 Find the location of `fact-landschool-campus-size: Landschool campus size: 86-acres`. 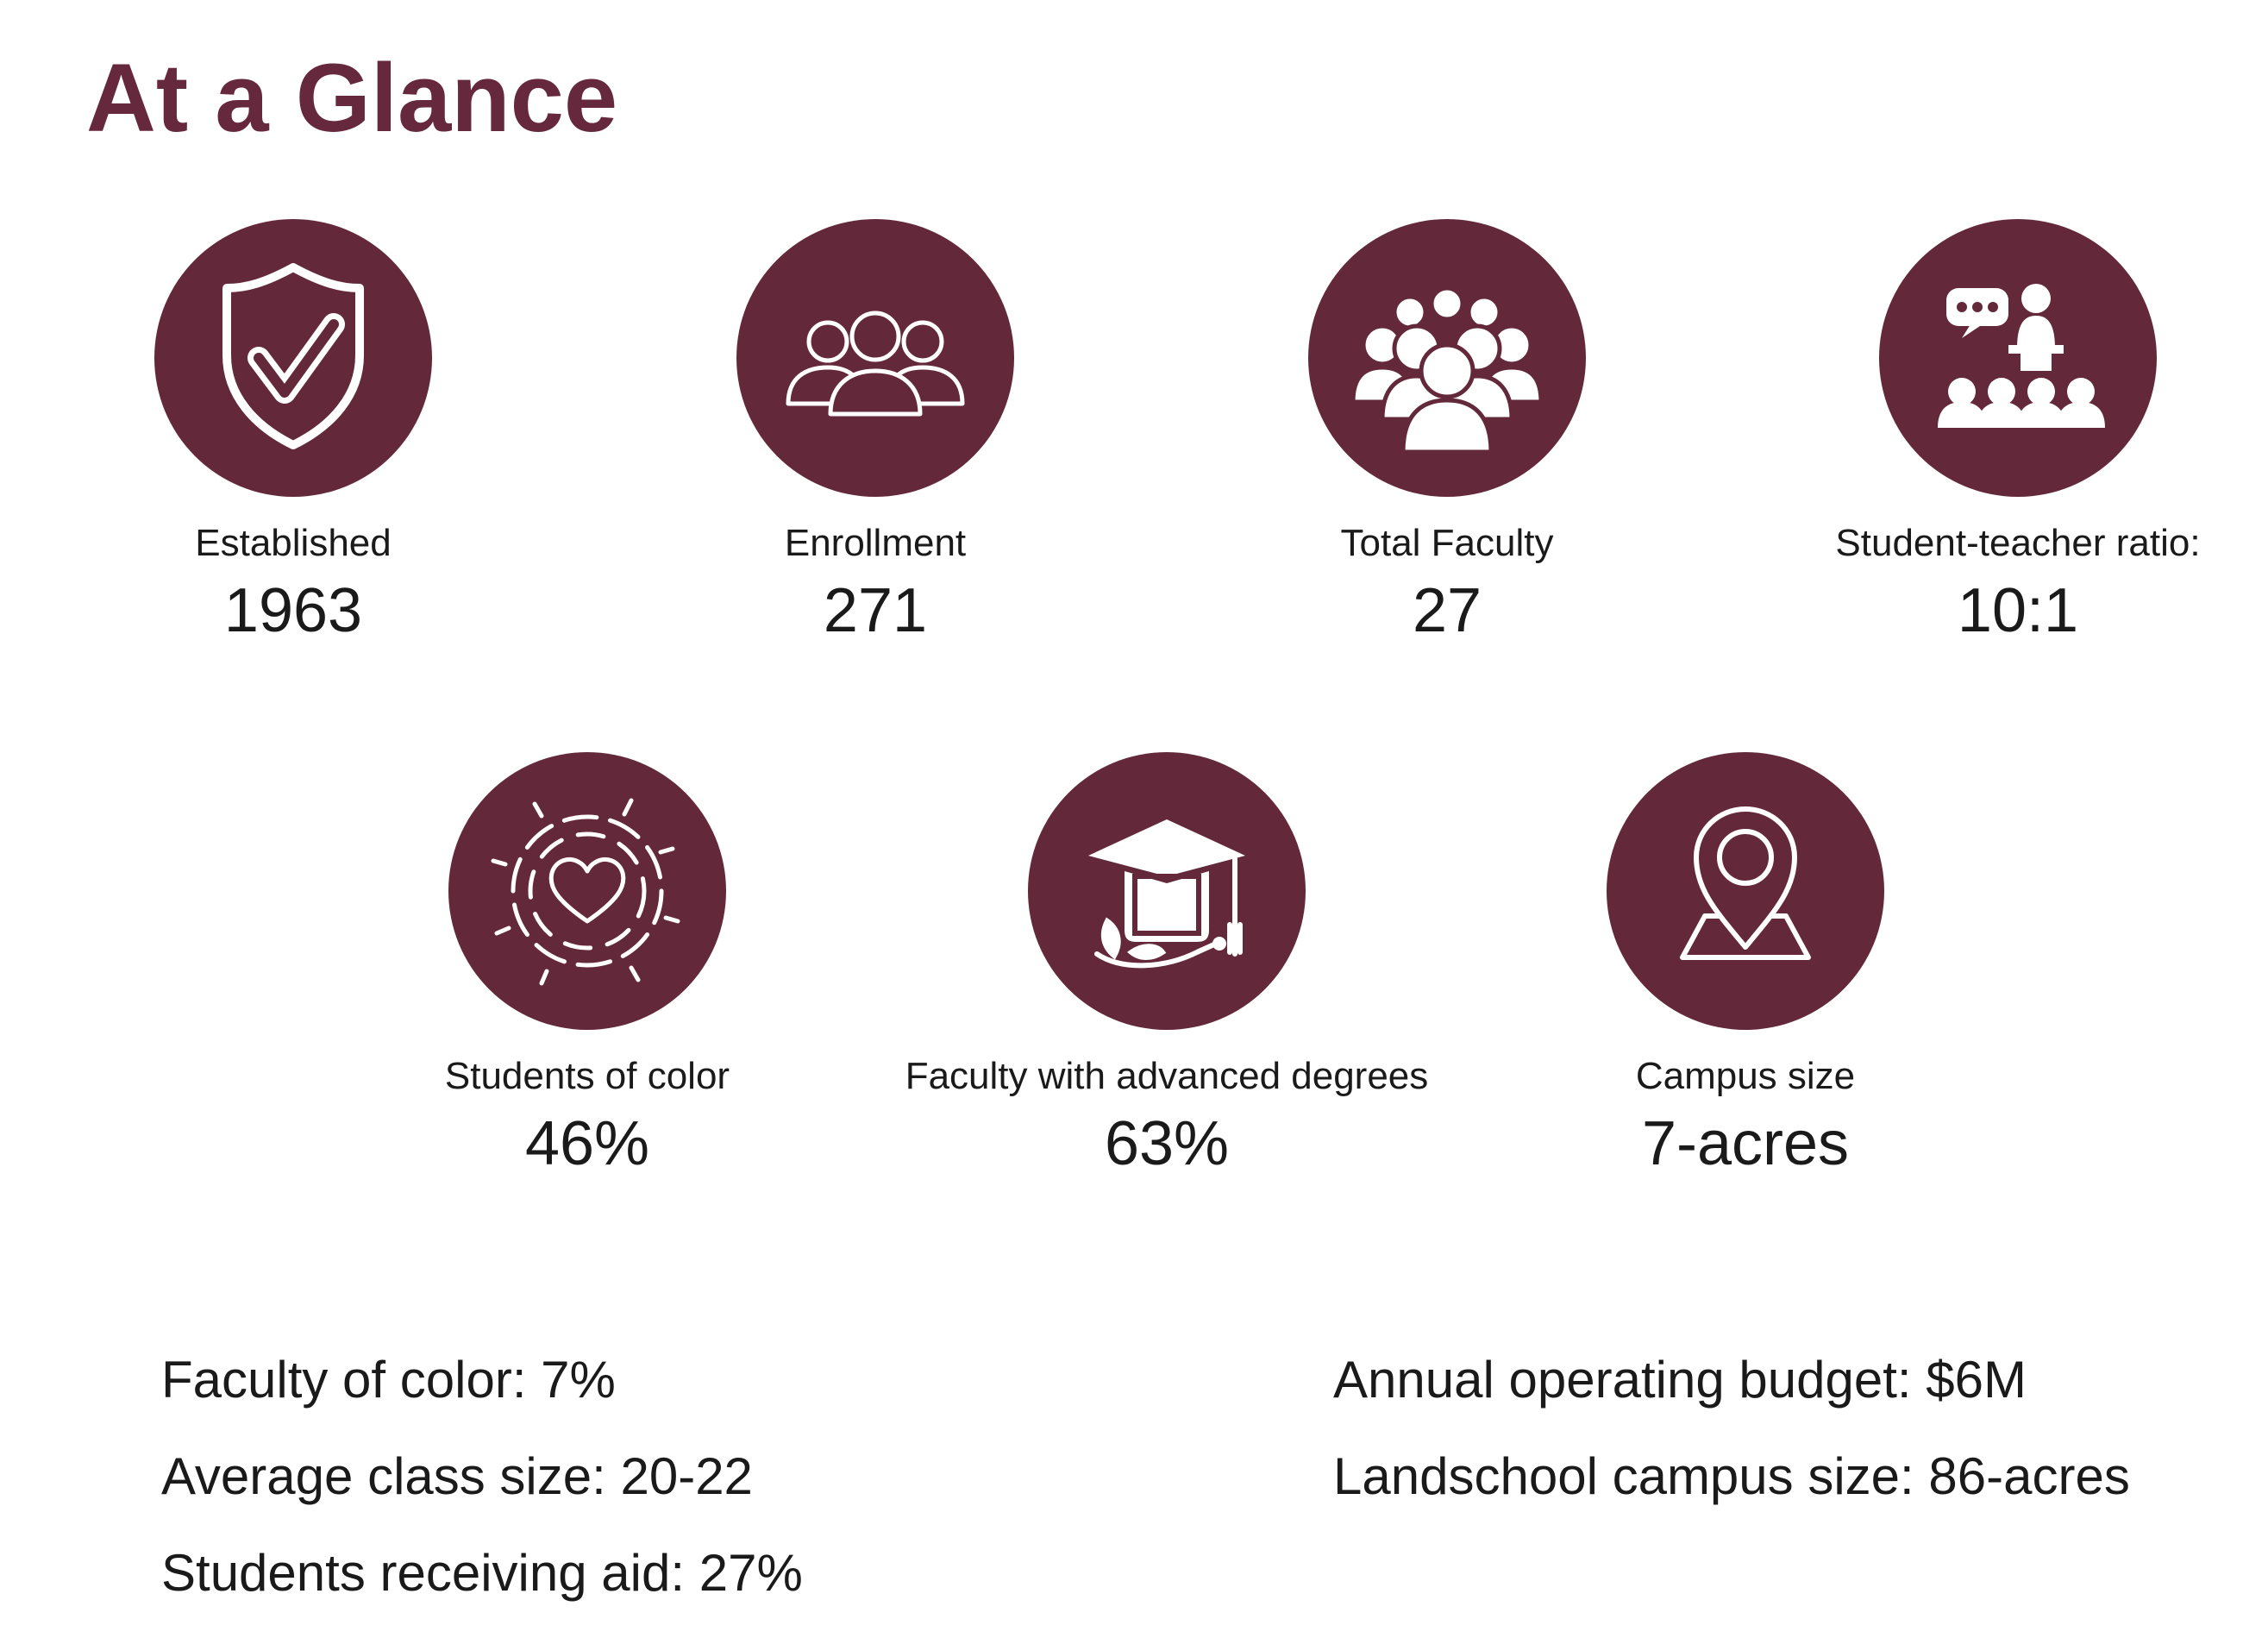

fact-landschool-campus-size: Landschool campus size: 86-acres is located at coordinates (1732, 1476).